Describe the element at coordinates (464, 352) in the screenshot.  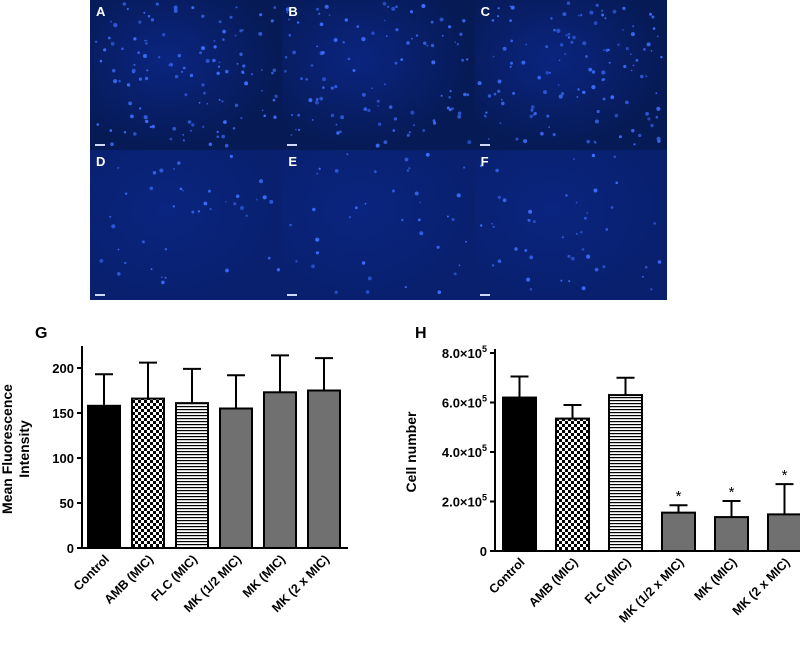
I see `y-tick-label: 8.0×10⁵` at that location.